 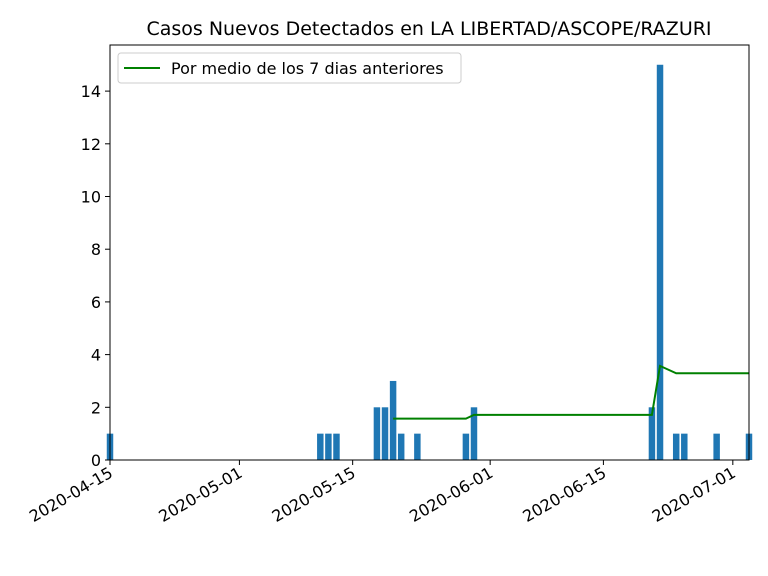 What do you see at coordinates (91, 197) in the screenshot?
I see `y-tick-label: 10` at bounding box center [91, 197].